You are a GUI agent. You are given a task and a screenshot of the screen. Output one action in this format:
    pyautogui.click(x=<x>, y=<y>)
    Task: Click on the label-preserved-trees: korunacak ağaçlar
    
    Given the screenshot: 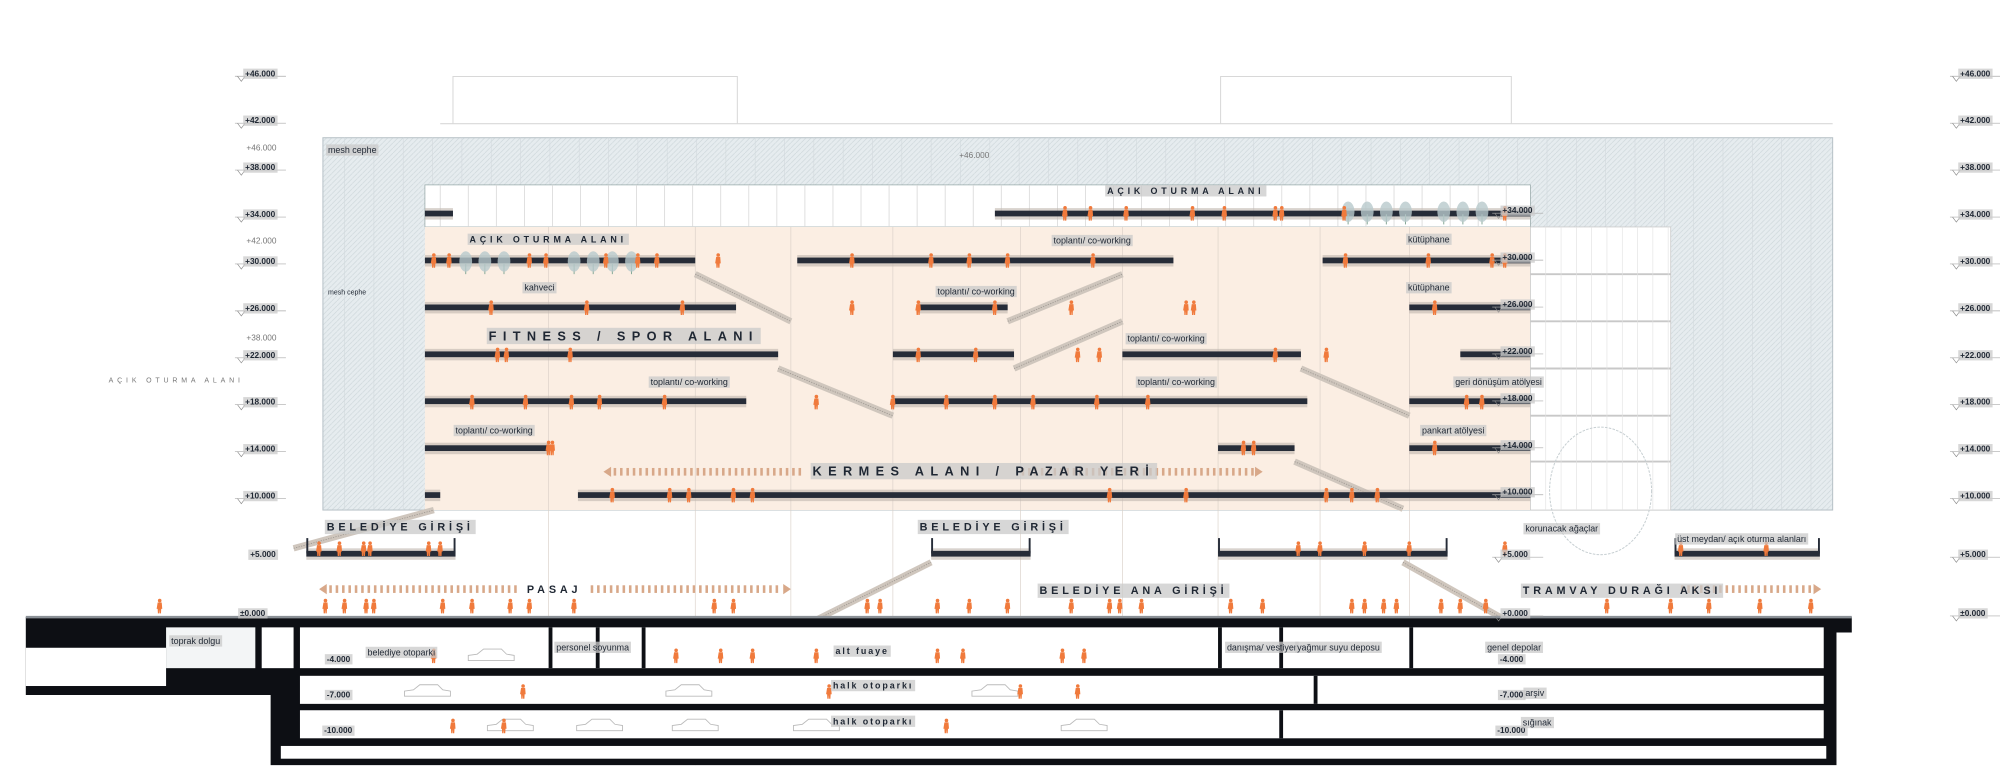 What is the action you would take?
    pyautogui.click(x=1561, y=529)
    